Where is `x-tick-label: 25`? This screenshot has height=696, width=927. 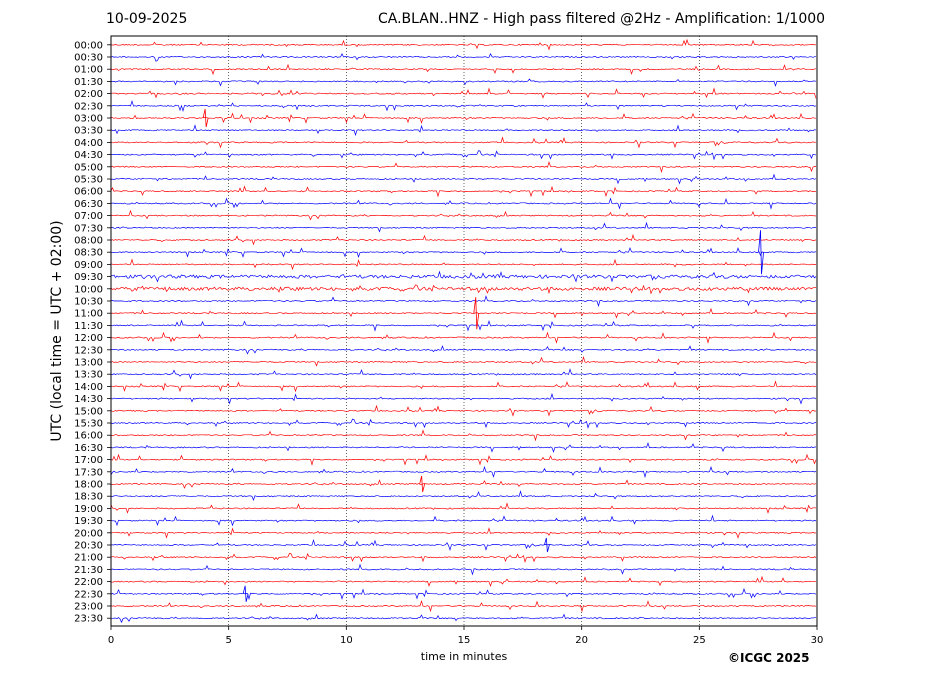 x-tick-label: 25 is located at coordinates (699, 640).